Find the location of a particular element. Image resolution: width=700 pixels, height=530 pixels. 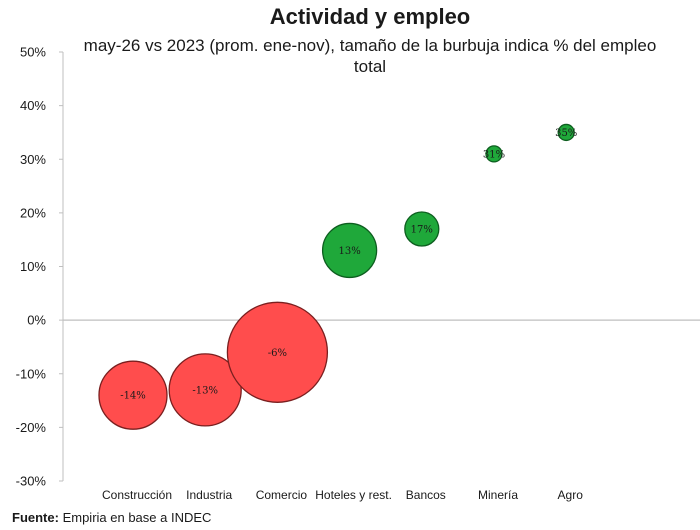

bubble-construcci-n is located at coordinates (133, 395).